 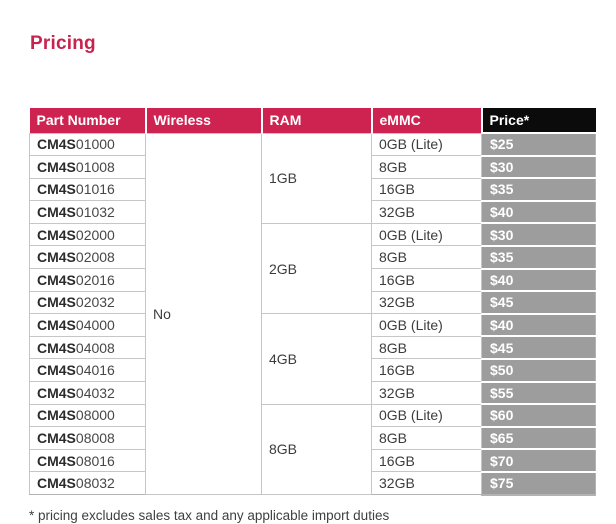 I want to click on col-header-ram: RAM, so click(x=316, y=120).